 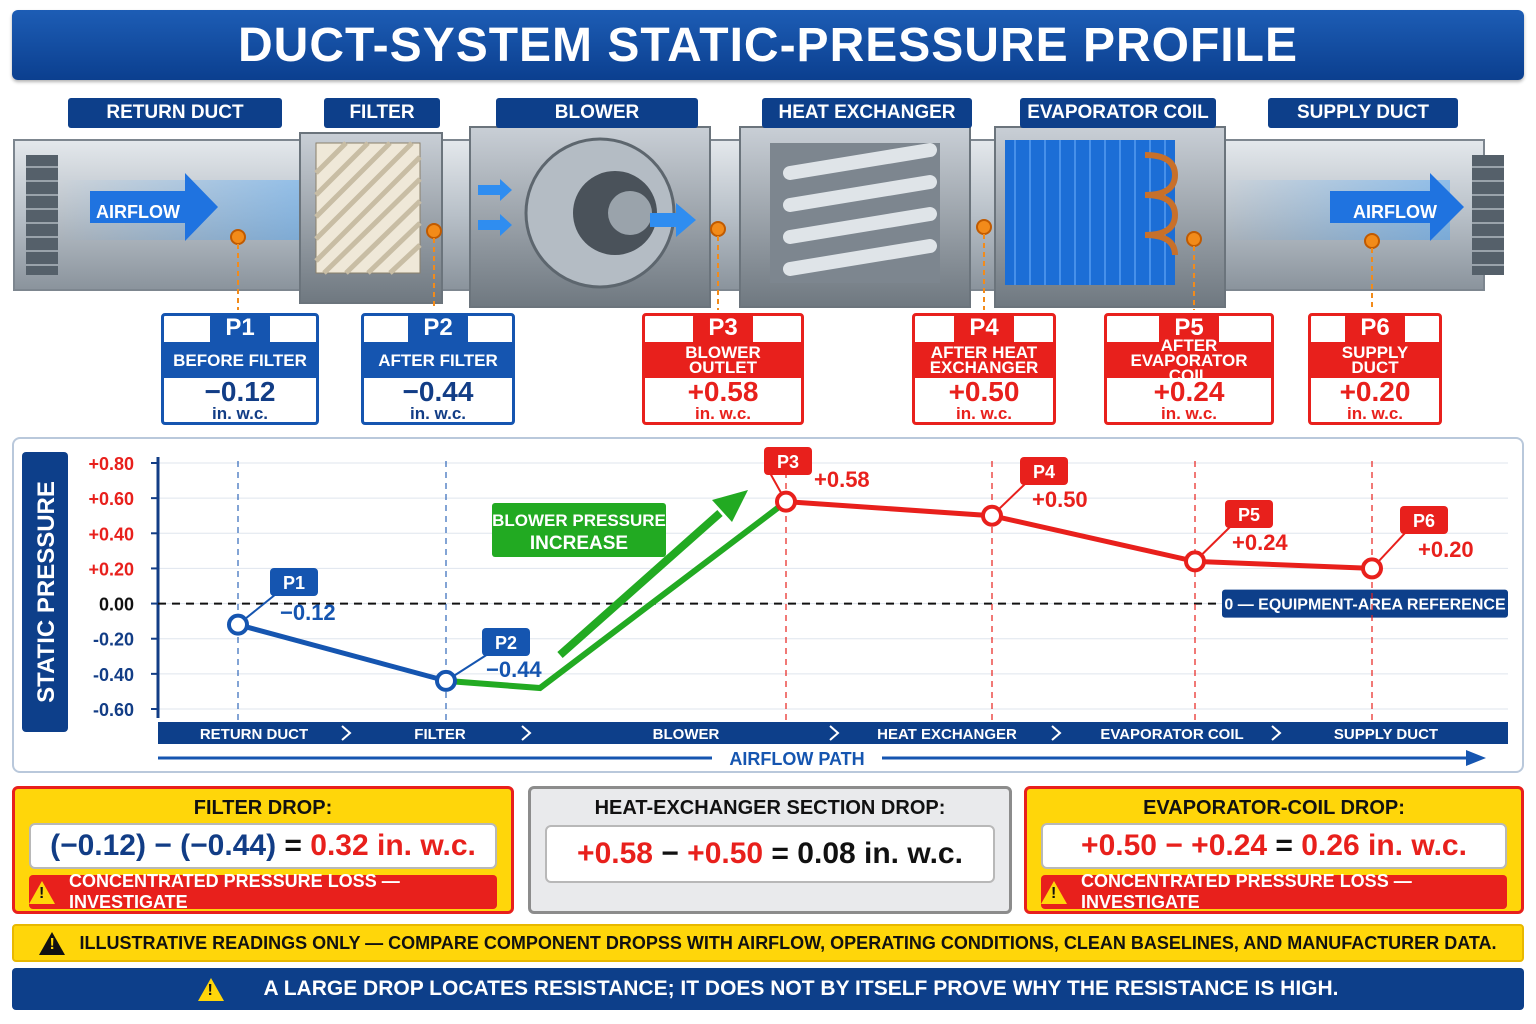 I want to click on formula-a: +0.50, so click(x=1119, y=845).